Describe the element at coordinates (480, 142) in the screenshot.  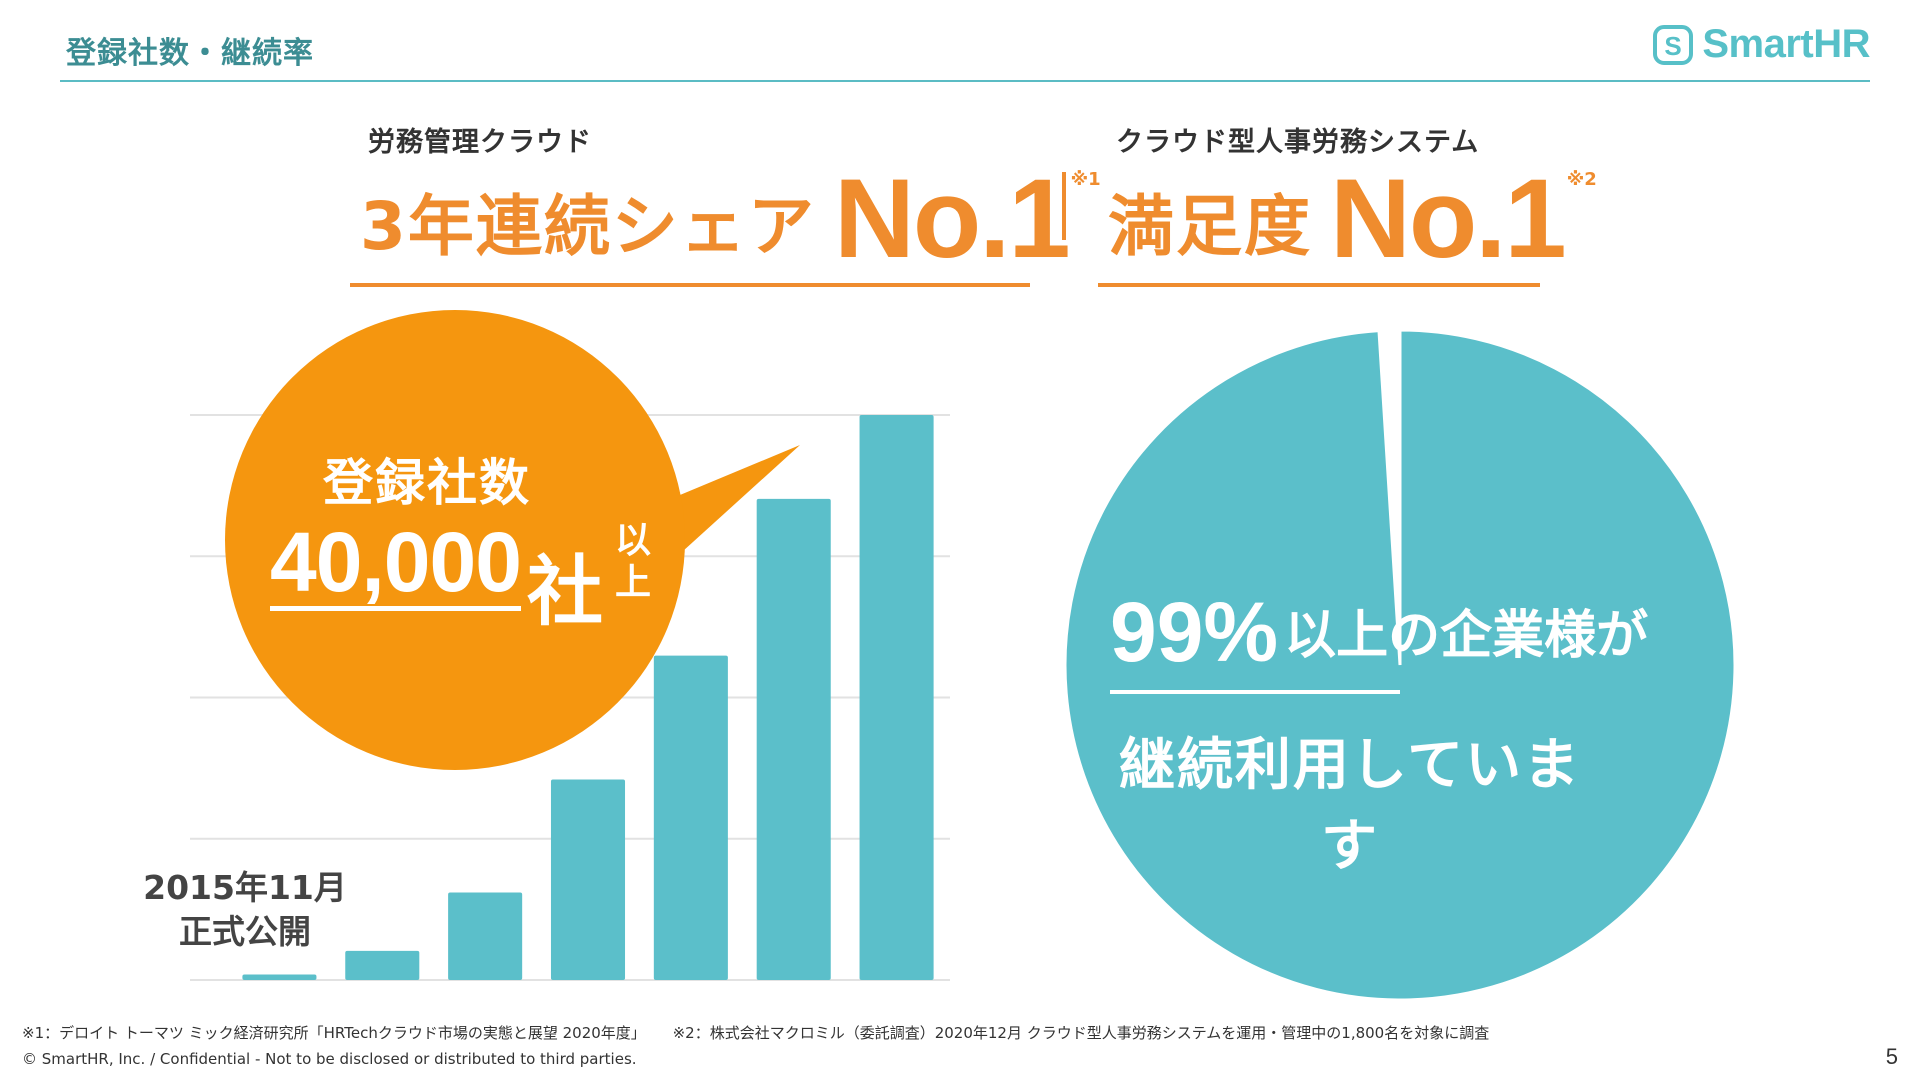
I see `claim-subtitle: 労務管理クラウド` at that location.